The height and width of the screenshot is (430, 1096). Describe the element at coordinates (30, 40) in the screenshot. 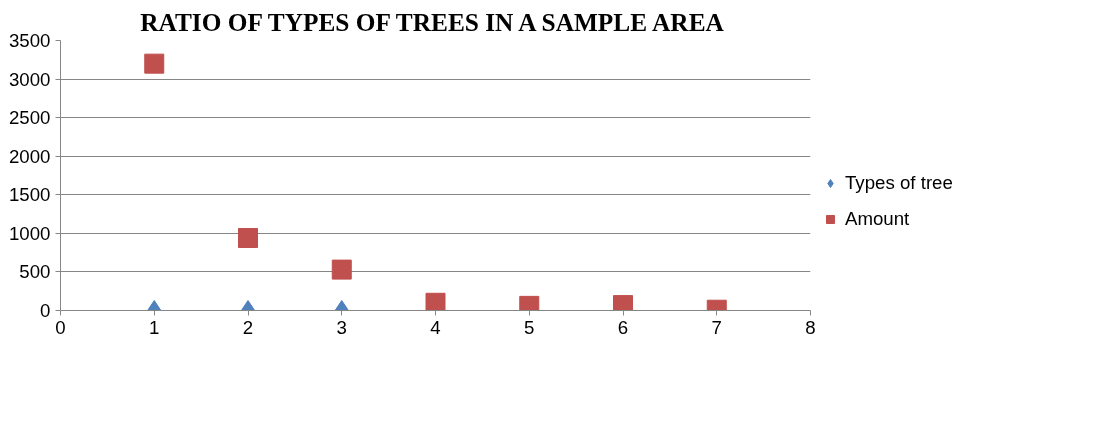

I see `y-tick-label: 3500` at that location.